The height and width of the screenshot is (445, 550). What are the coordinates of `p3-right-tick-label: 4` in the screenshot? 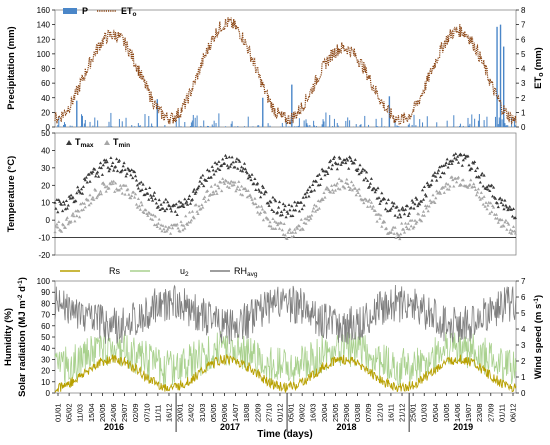 It's located at (523, 329).